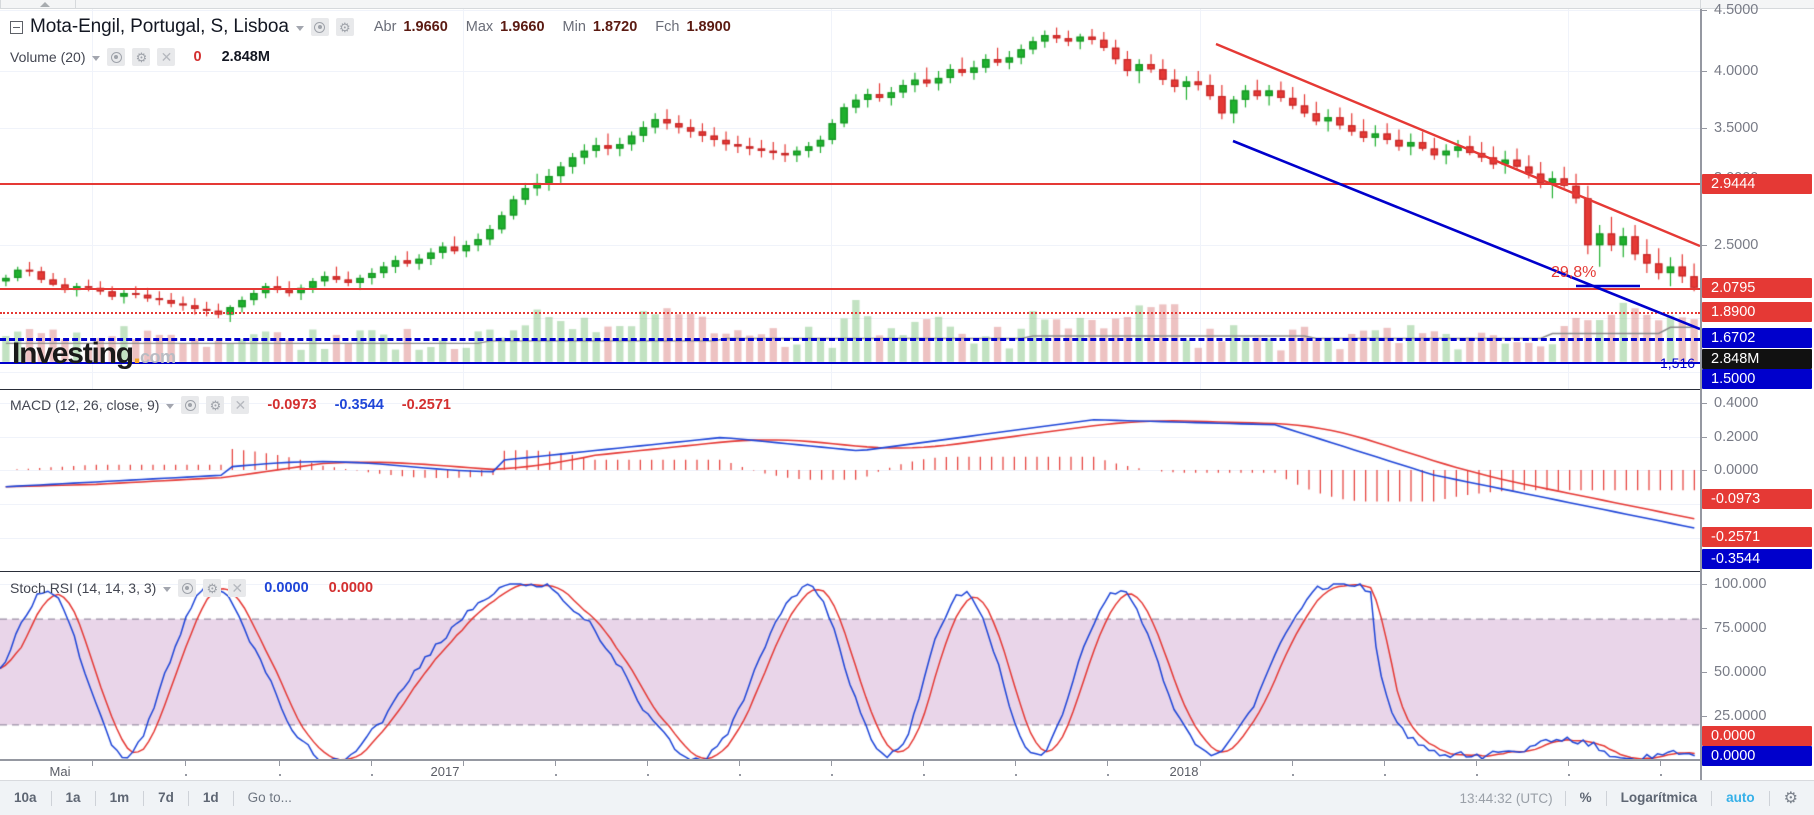  What do you see at coordinates (1659, 797) in the screenshot?
I see `log-scale-button: Logarítmica` at bounding box center [1659, 797].